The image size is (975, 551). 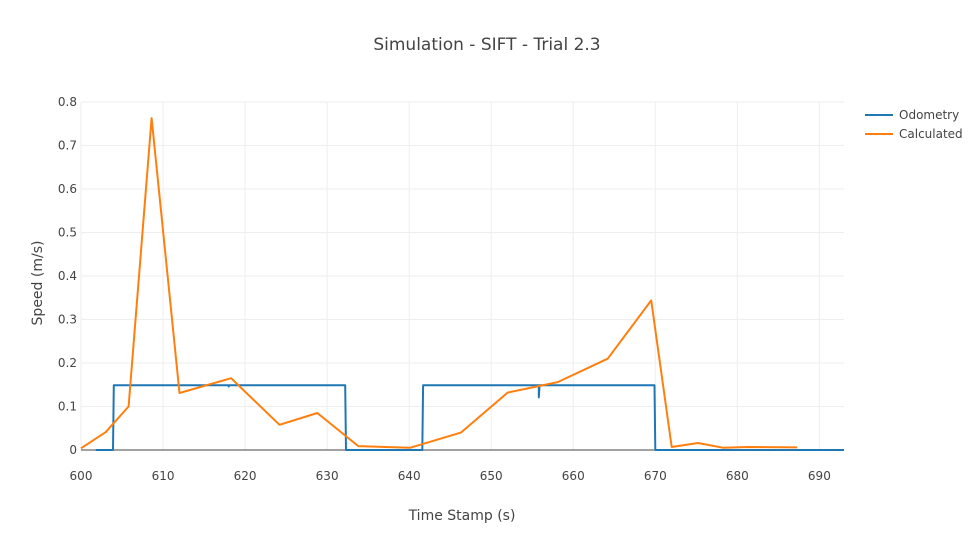 What do you see at coordinates (67, 363) in the screenshot?
I see `y-tick-label: 0.2` at bounding box center [67, 363].